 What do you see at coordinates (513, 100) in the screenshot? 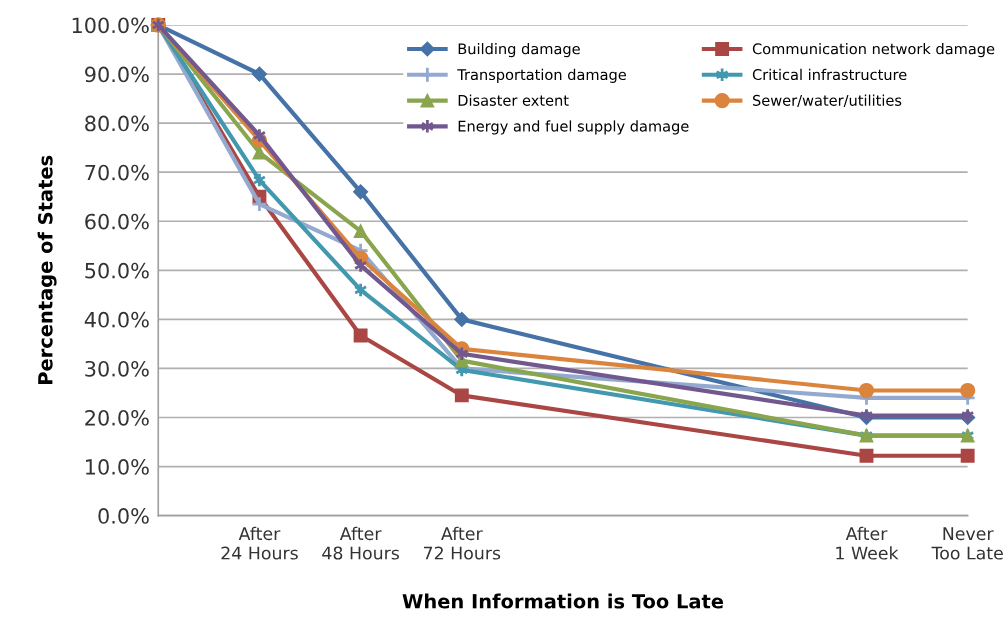
I see `legend-label: Disaster extent` at bounding box center [513, 100].